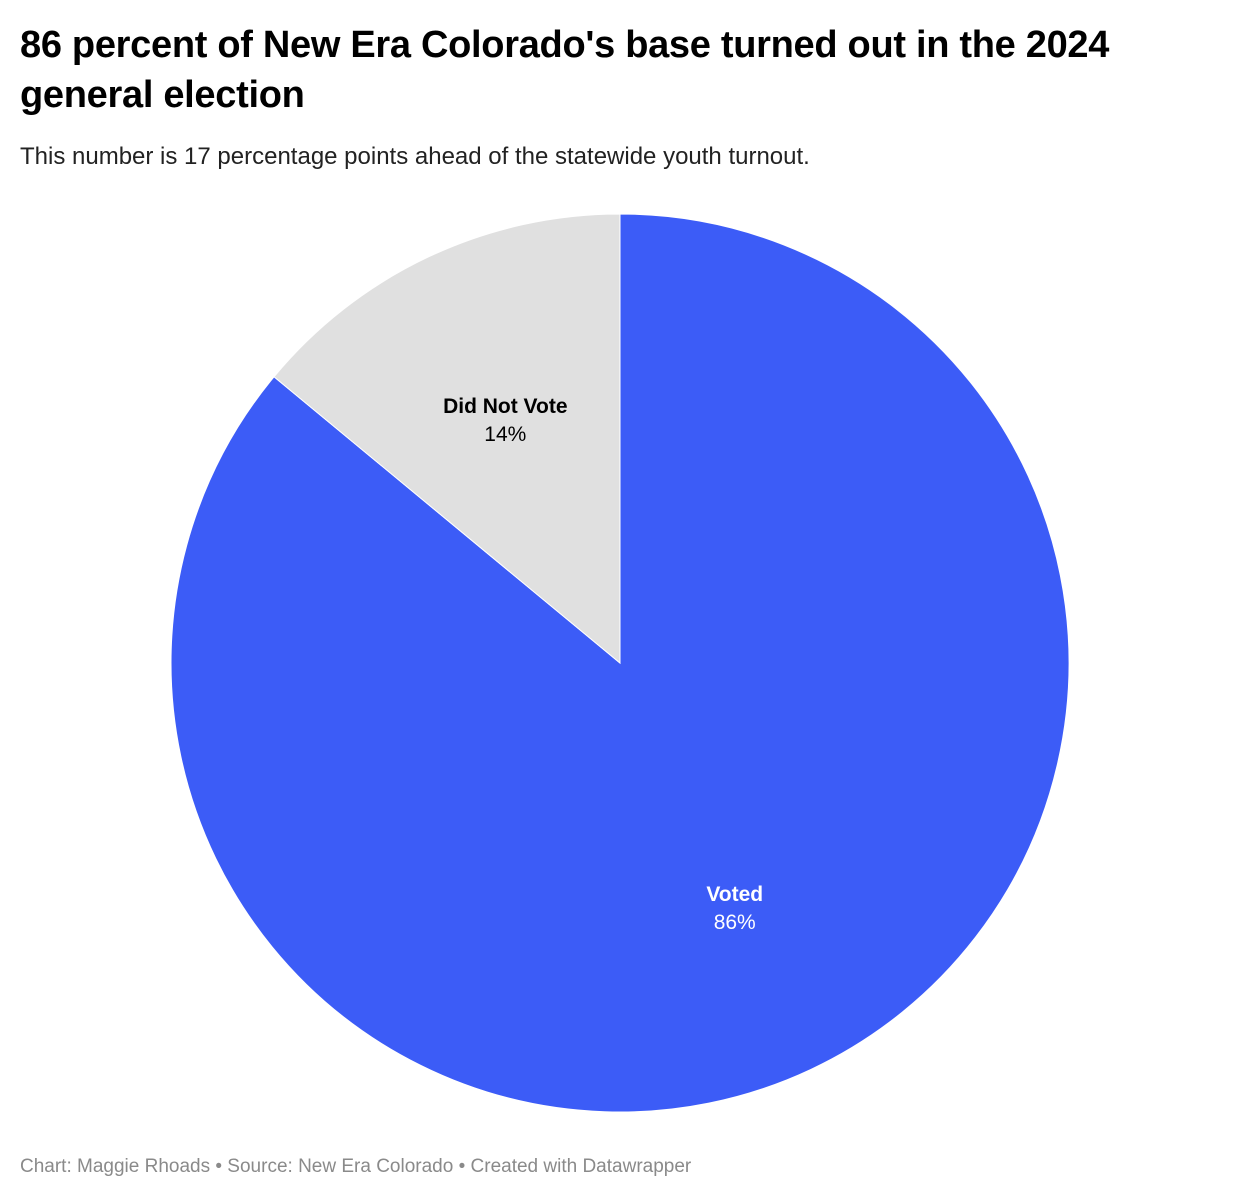  What do you see at coordinates (734, 894) in the screenshot?
I see `slice-label-voted: Voted` at bounding box center [734, 894].